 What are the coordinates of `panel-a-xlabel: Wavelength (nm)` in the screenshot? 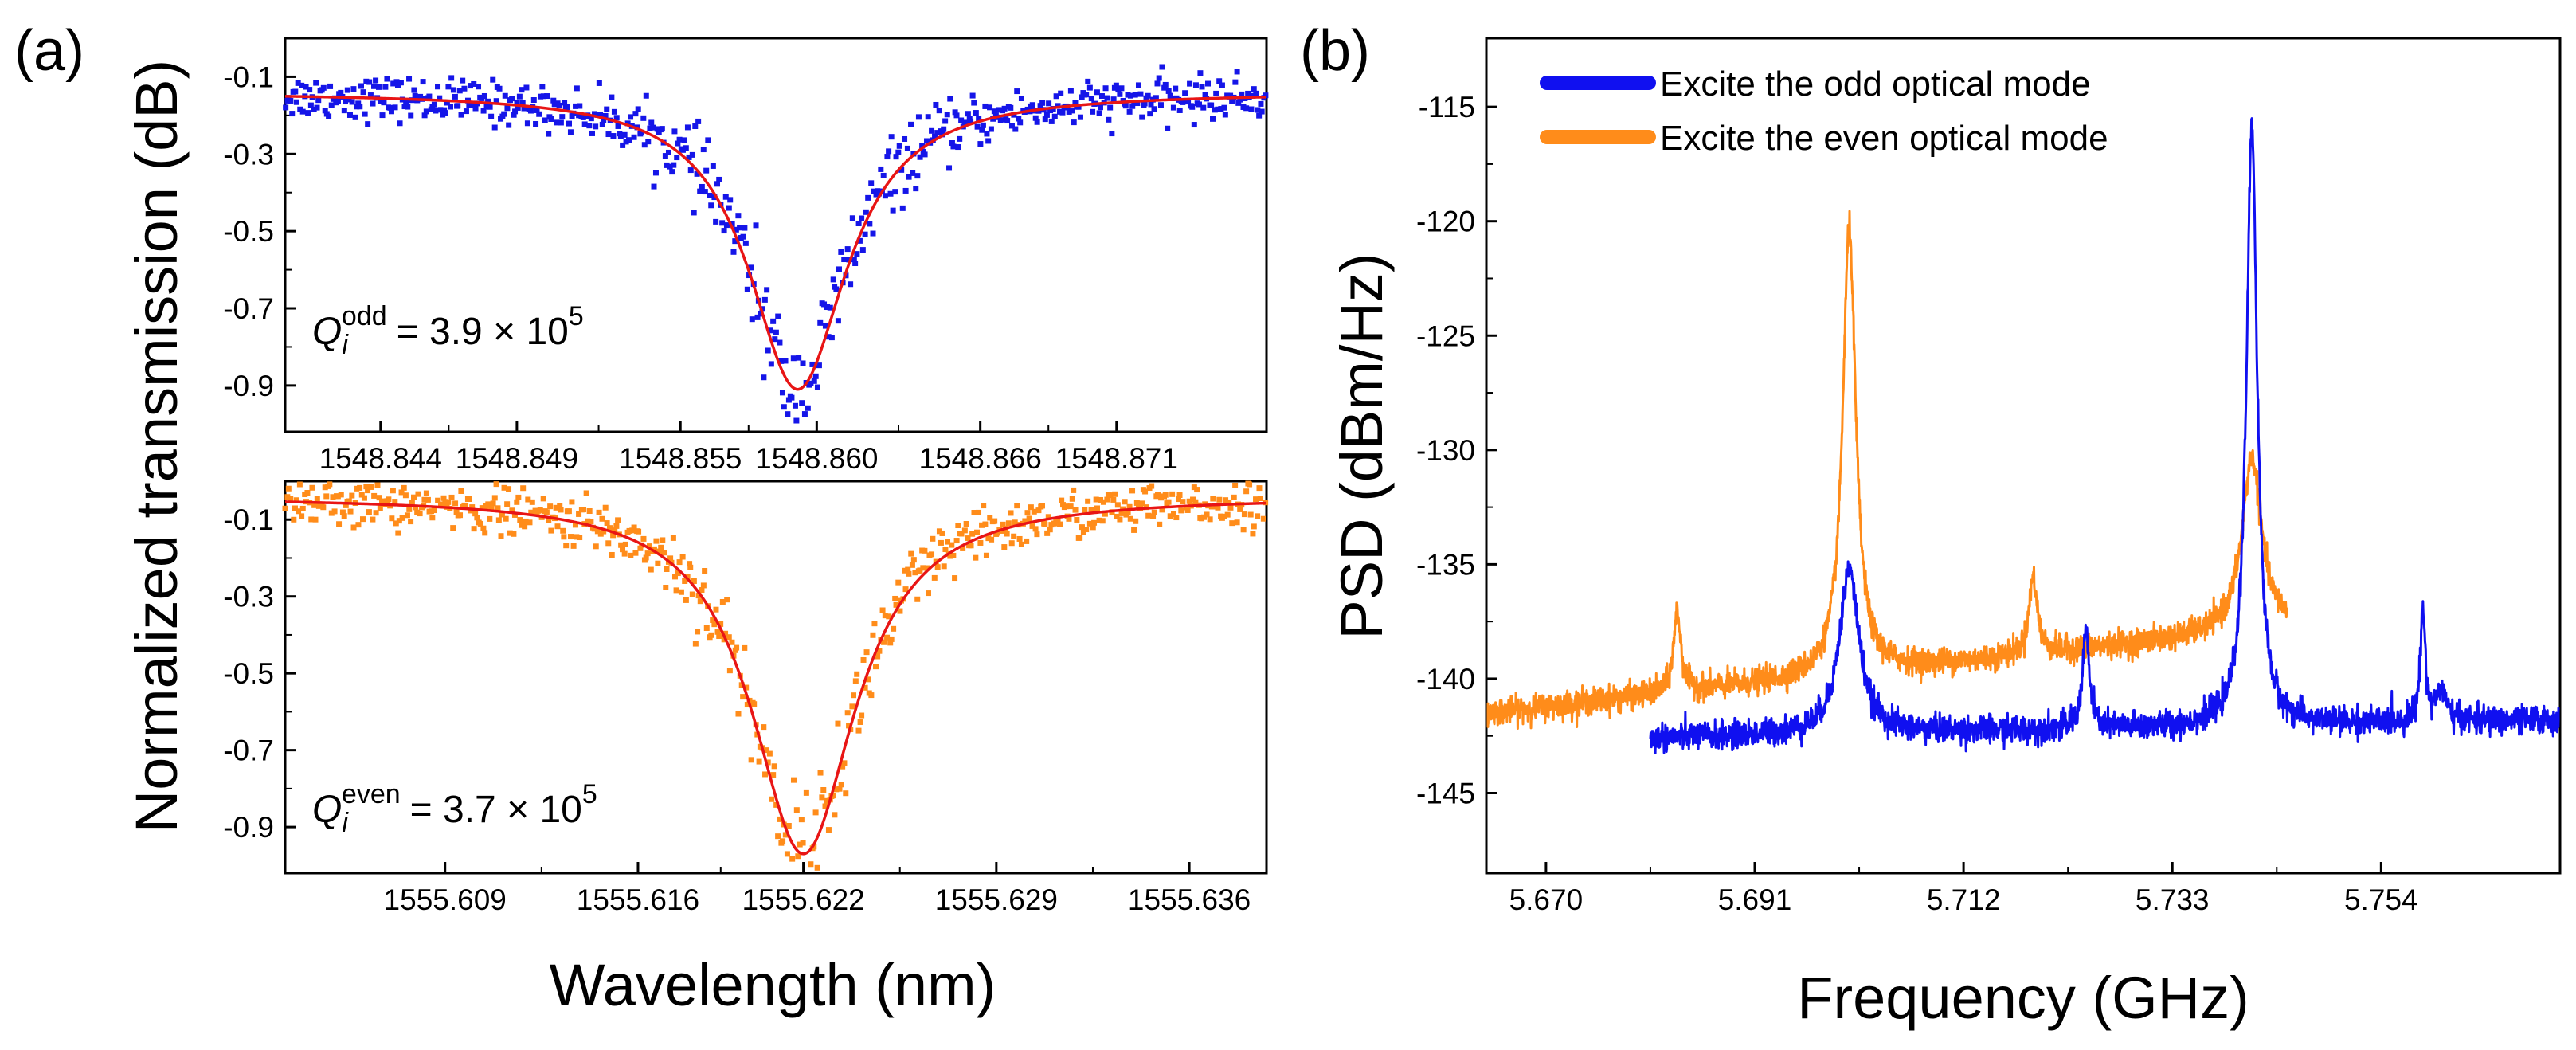 It's located at (773, 985).